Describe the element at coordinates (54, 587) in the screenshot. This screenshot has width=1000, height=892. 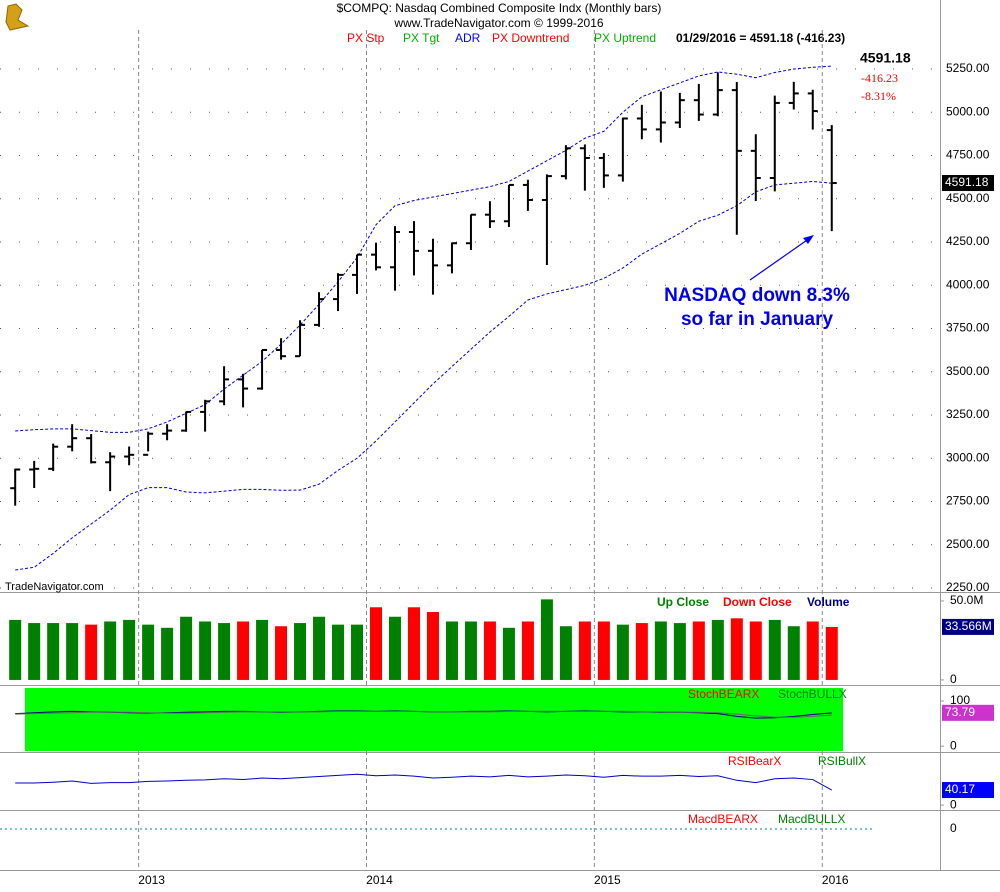
I see `watermark: TradeNavigator.com` at that location.